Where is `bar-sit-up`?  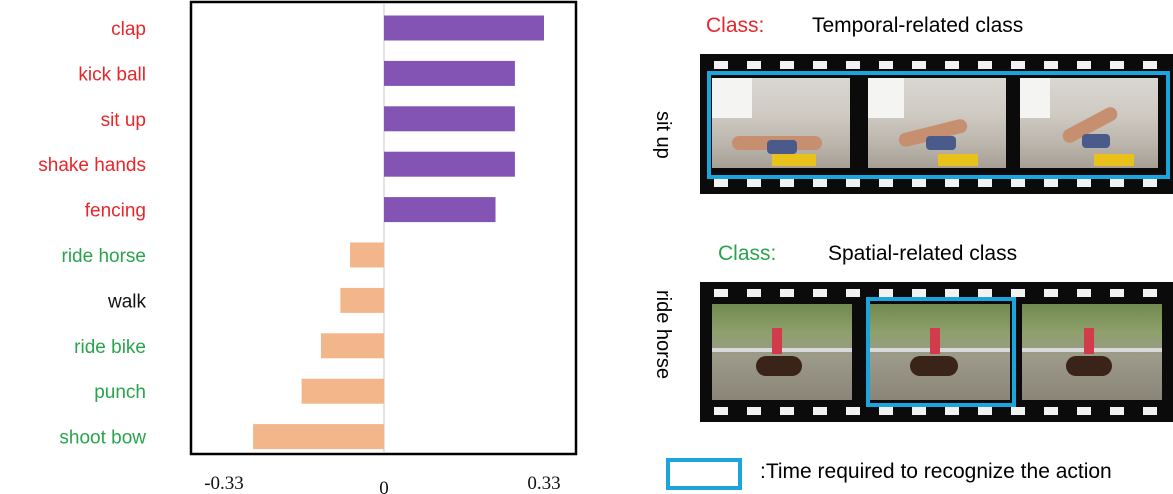 bar-sit-up is located at coordinates (449, 118).